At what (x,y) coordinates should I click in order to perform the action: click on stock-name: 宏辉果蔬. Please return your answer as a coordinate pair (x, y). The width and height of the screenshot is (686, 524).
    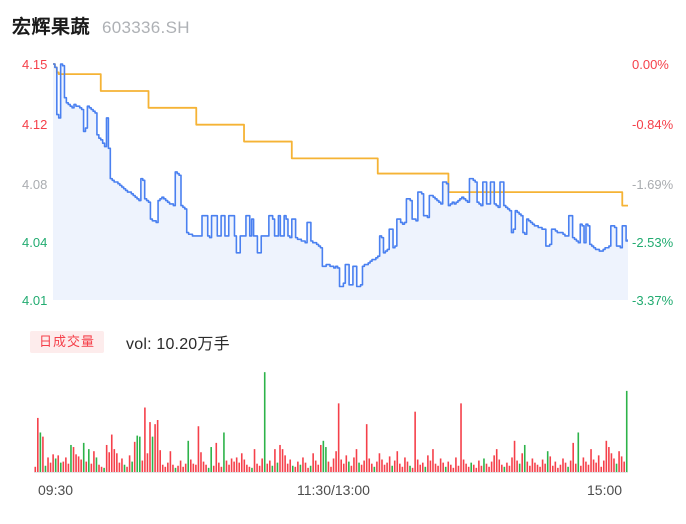
    Looking at the image, I should click on (51, 27).